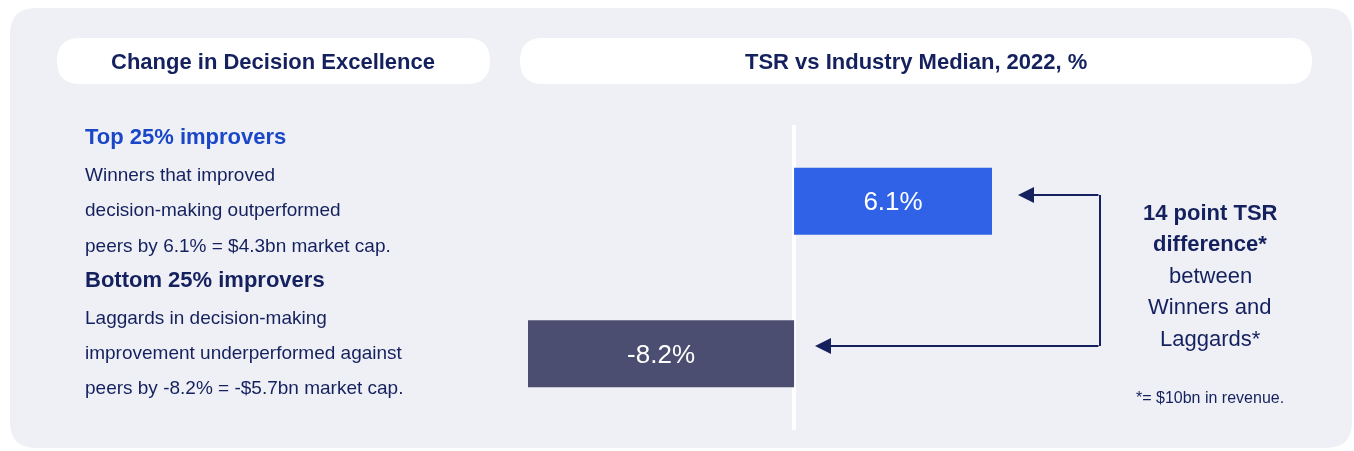  What do you see at coordinates (244, 352) in the screenshot?
I see `text: Laggards in decision-making improvement underperformed against peers by -8.2% = -$5.7bn market cap.` at bounding box center [244, 352].